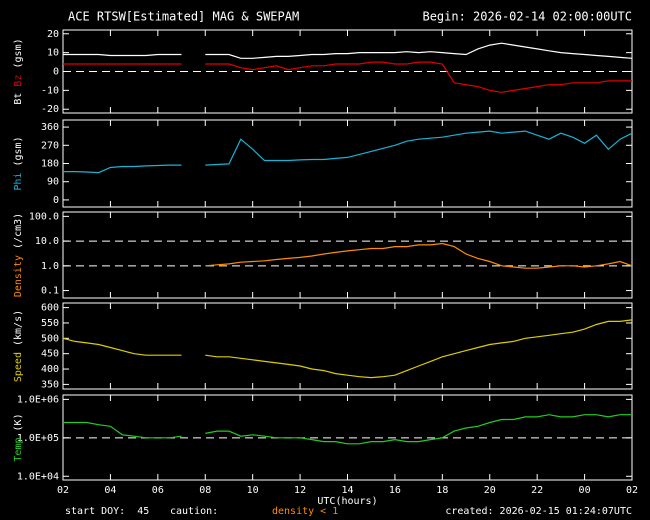  I want to click on y-tick-label: 1.0E+04, so click(38, 476).